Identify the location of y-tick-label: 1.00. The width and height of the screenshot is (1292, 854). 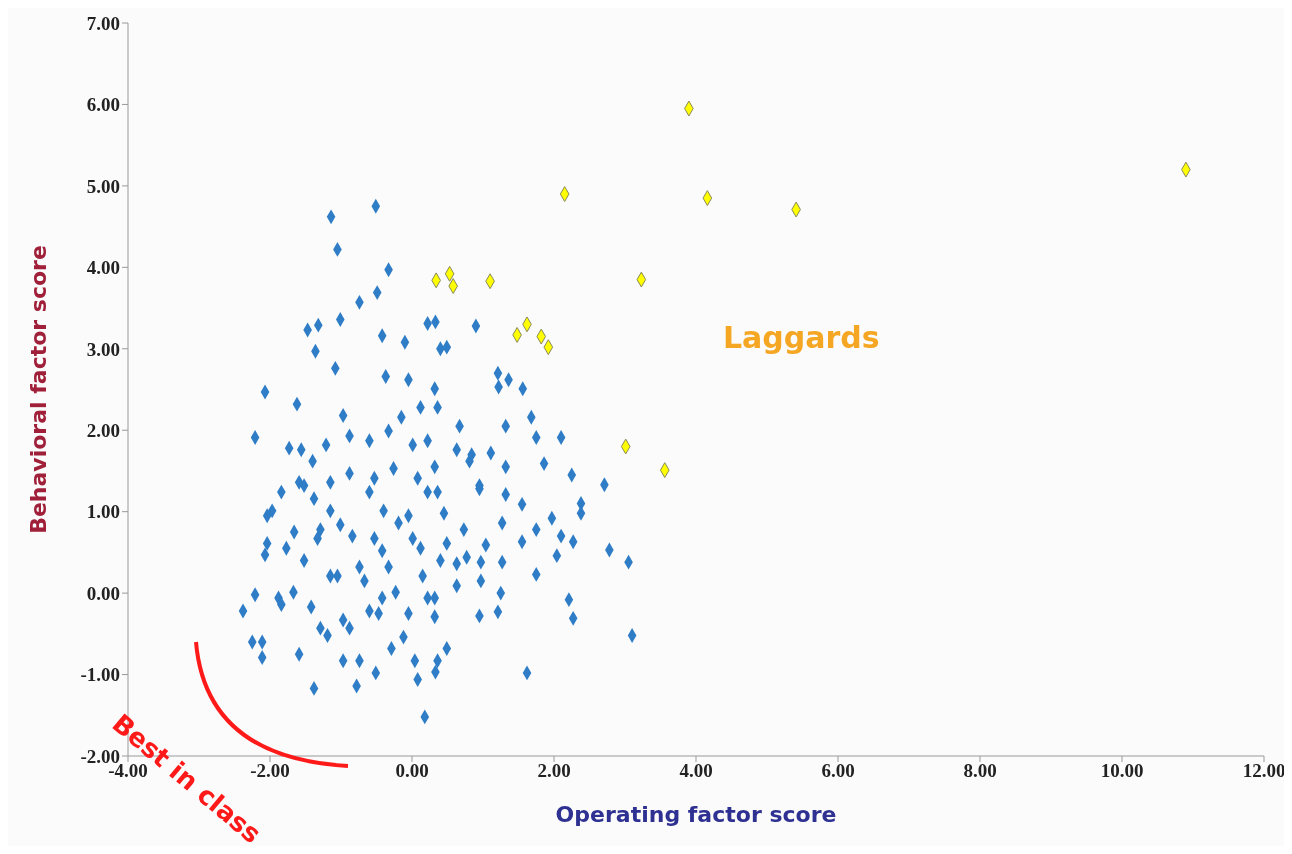
(103, 512).